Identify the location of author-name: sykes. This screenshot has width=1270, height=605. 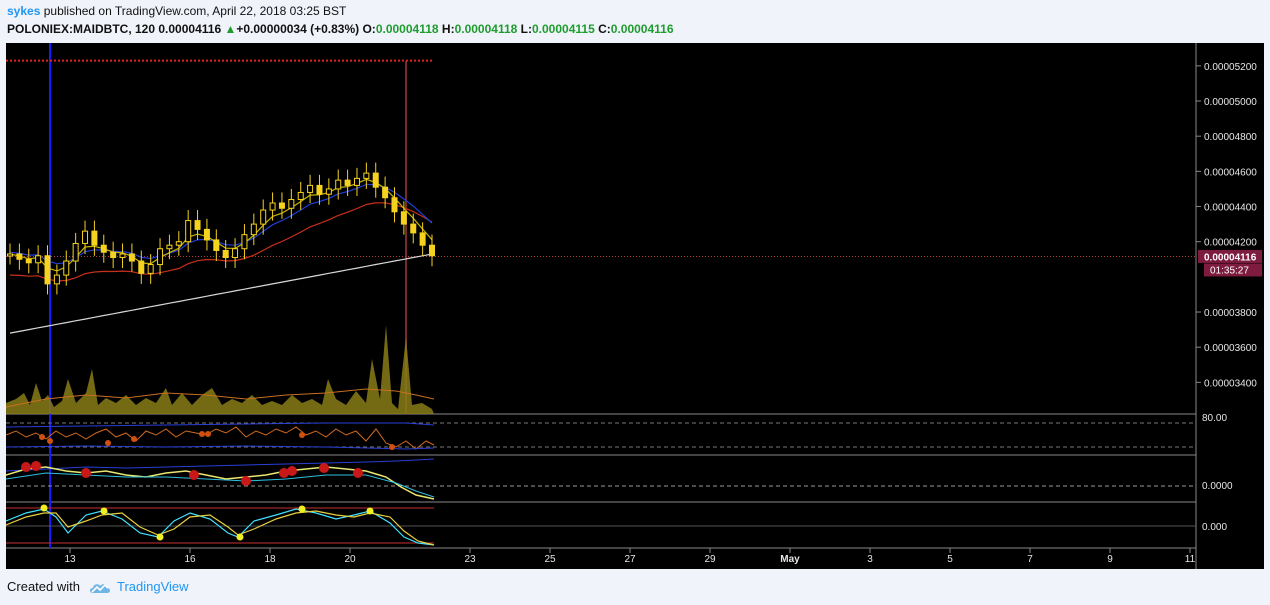
(24, 11).